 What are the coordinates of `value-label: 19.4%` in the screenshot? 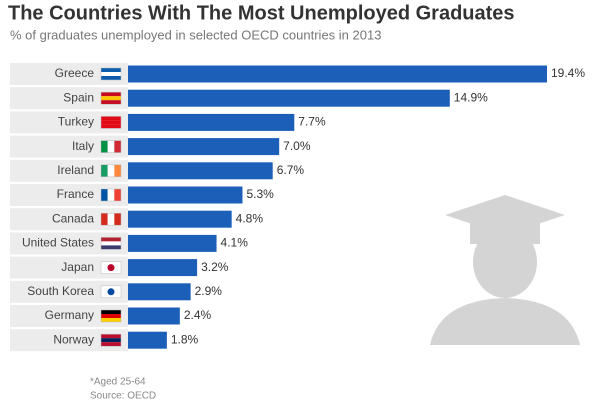 It's located at (568, 73).